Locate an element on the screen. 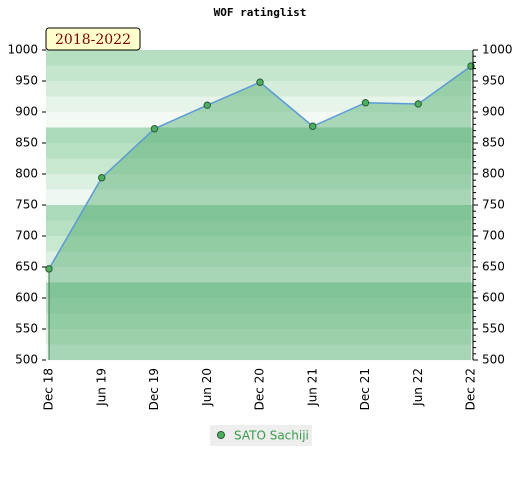  y-tick-label: 850 is located at coordinates (26, 143).